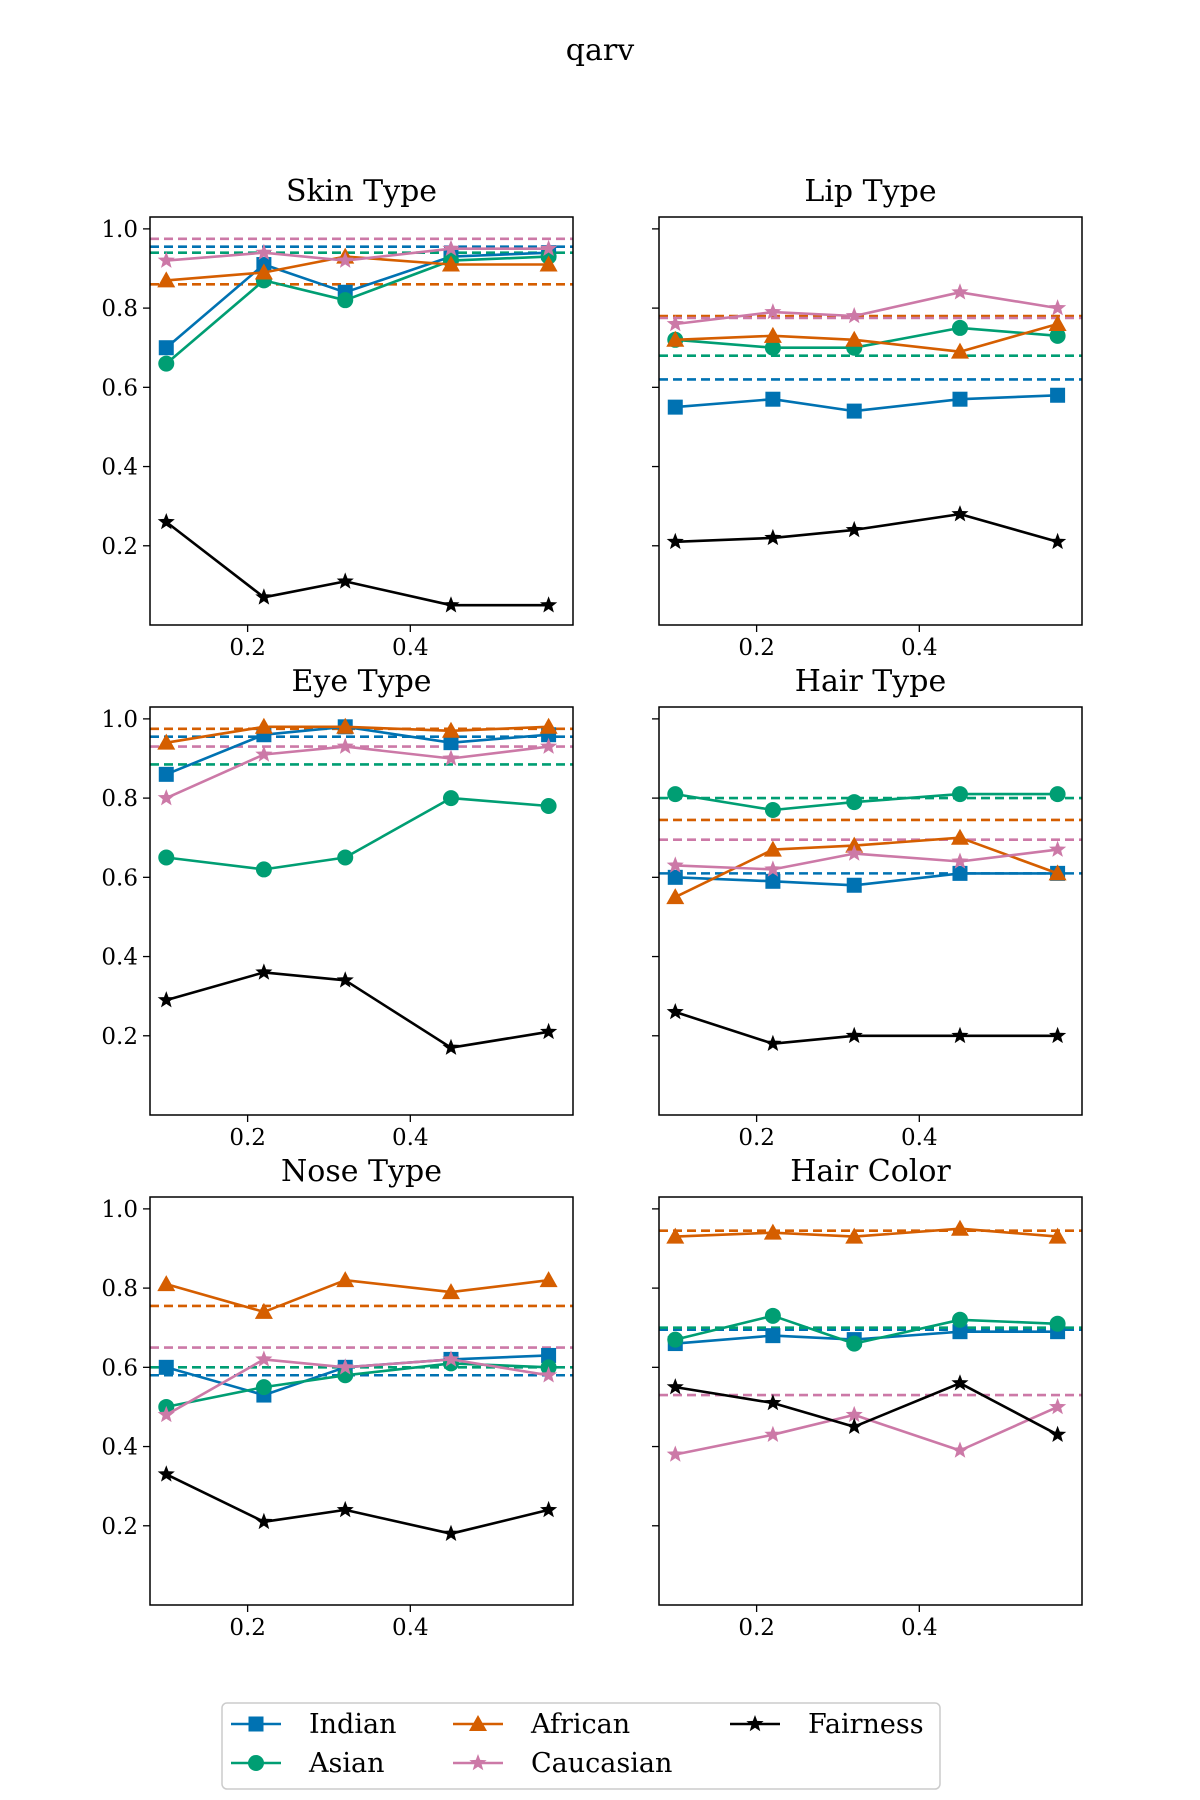 This screenshot has width=1200, height=1800. I want to click on series-asian, so click(357, 310).